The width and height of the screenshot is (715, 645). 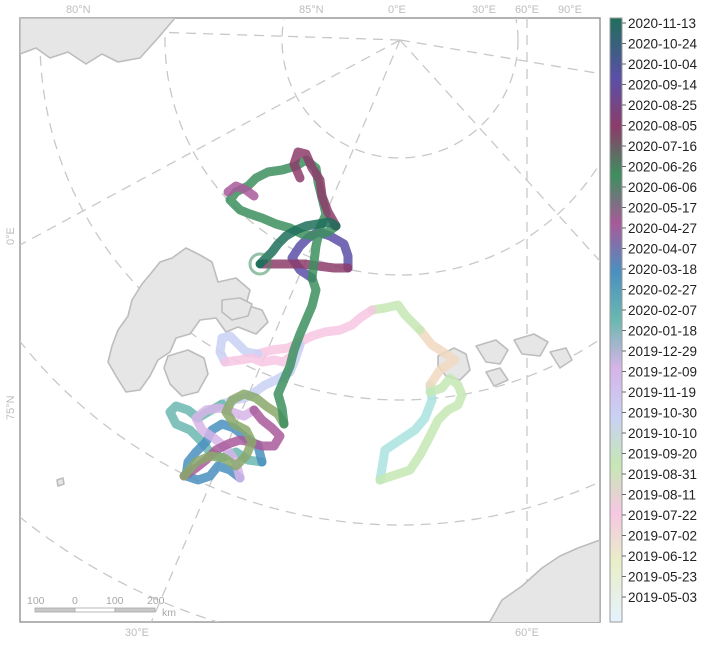 I want to click on legend-date-label: 2020-06-06, so click(x=662, y=187).